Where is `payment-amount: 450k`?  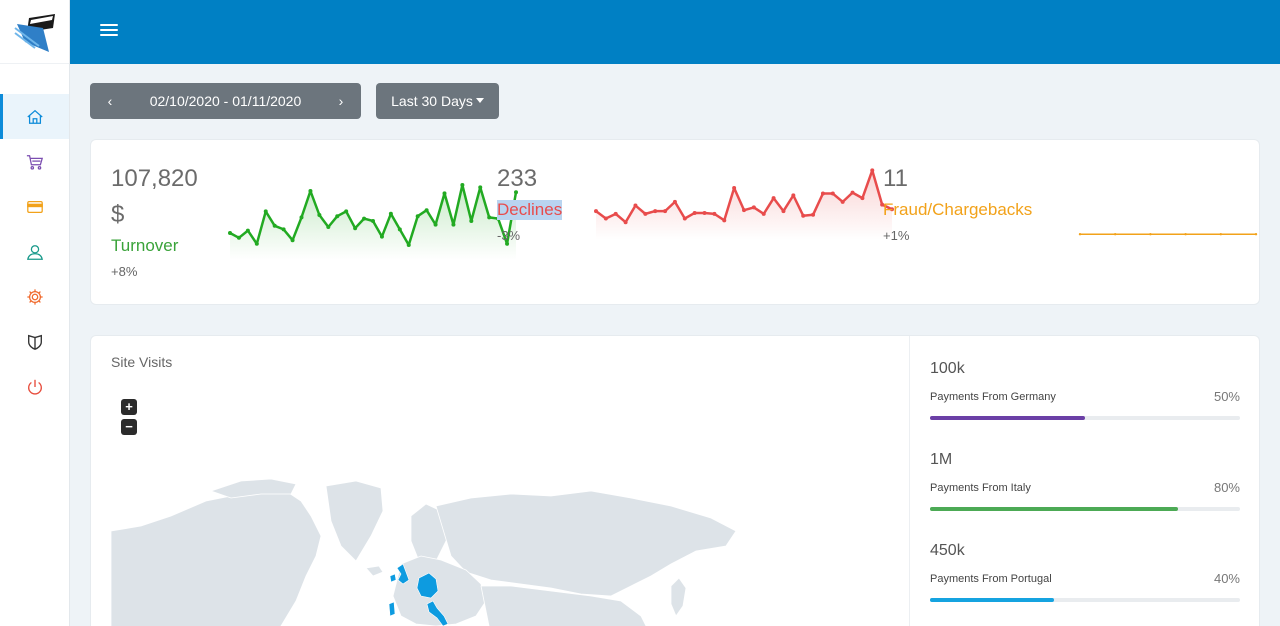
payment-amount: 450k is located at coordinates (947, 550).